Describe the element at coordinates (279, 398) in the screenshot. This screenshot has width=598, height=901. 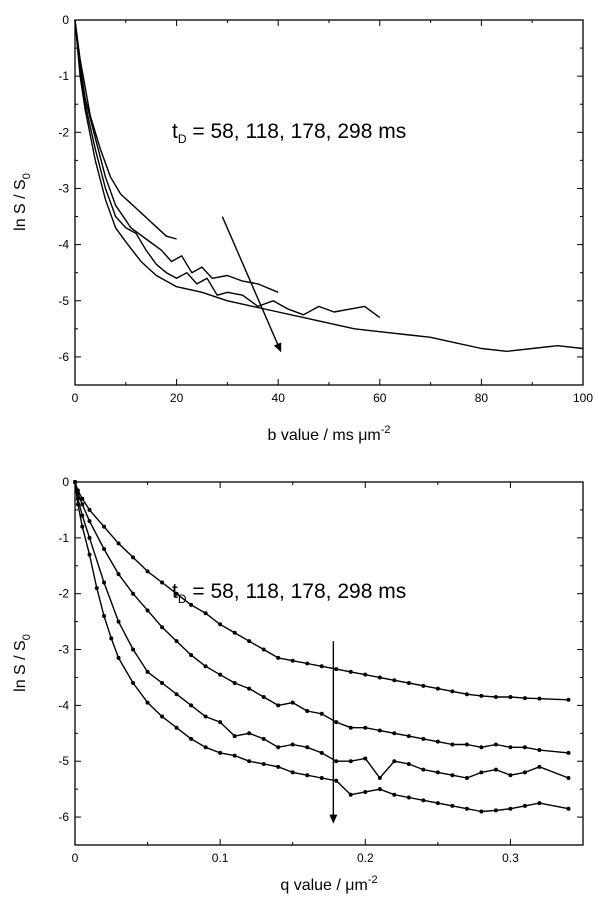
I see `x-tick-label: 40` at that location.